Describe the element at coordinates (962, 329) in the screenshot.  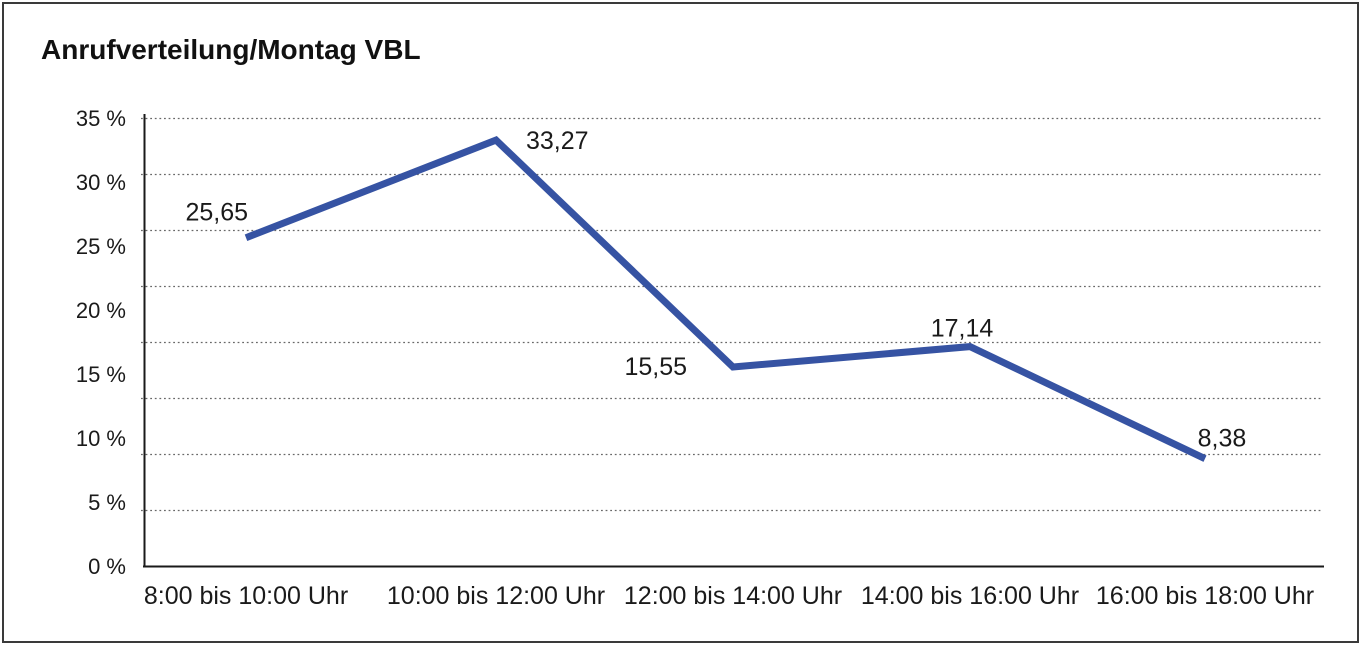
I see `data-point-label: 17,14` at that location.